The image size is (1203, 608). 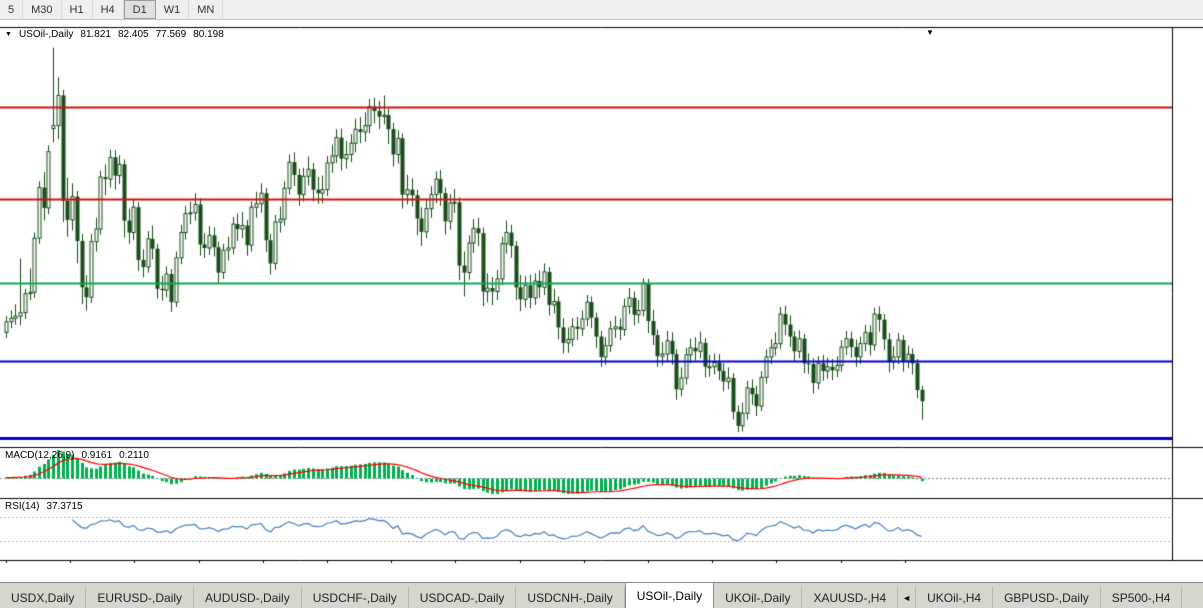 I want to click on ohlc-high: 82.405, so click(x=133, y=34).